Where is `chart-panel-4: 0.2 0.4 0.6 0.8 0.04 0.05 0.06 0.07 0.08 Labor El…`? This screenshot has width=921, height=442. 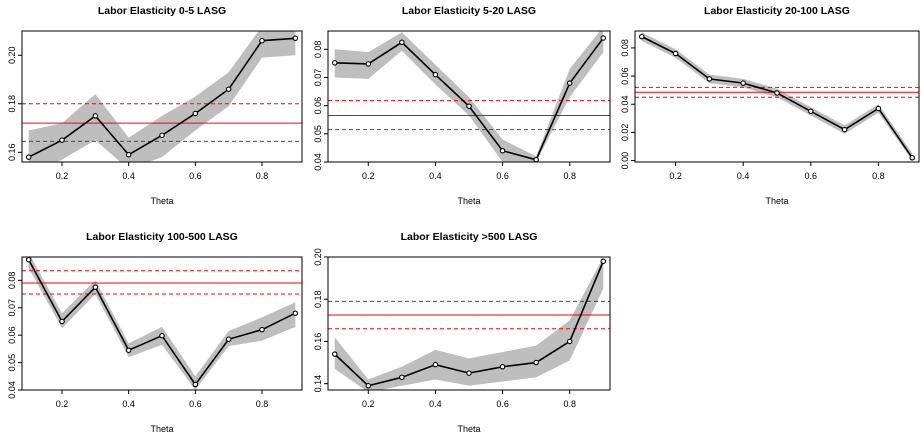
chart-panel-4: 0.2 0.4 0.6 0.8 0.04 0.05 0.06 0.07 0.08 Labor El… is located at coordinates (155, 332).